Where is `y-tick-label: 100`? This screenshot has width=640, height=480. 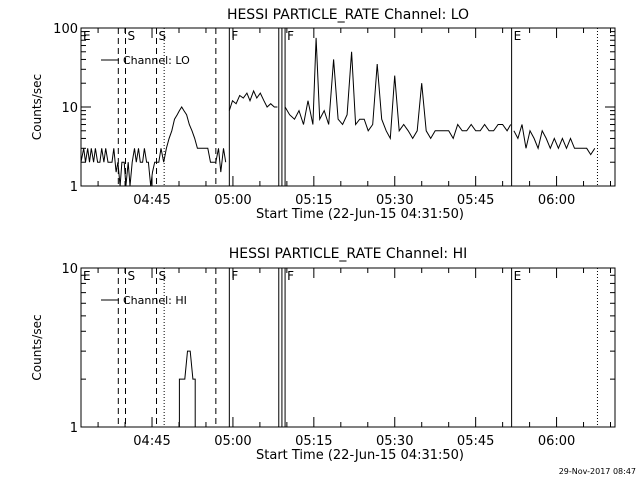
y-tick-label: 100 is located at coordinates (65, 29).